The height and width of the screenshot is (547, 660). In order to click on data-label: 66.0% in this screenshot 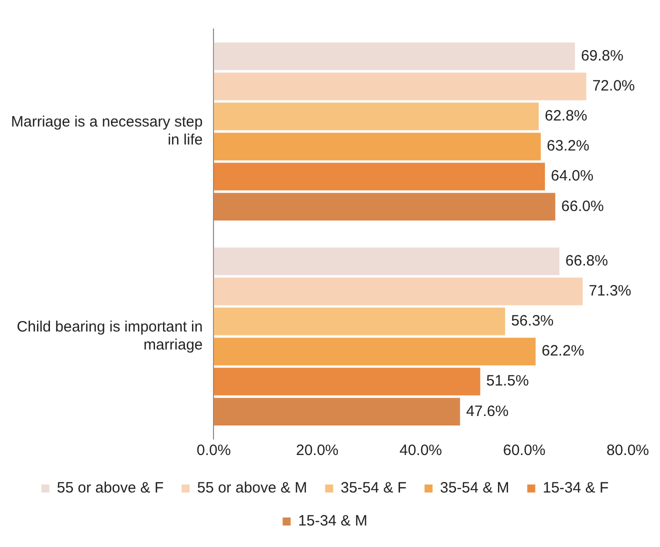, I will do `click(582, 206)`.